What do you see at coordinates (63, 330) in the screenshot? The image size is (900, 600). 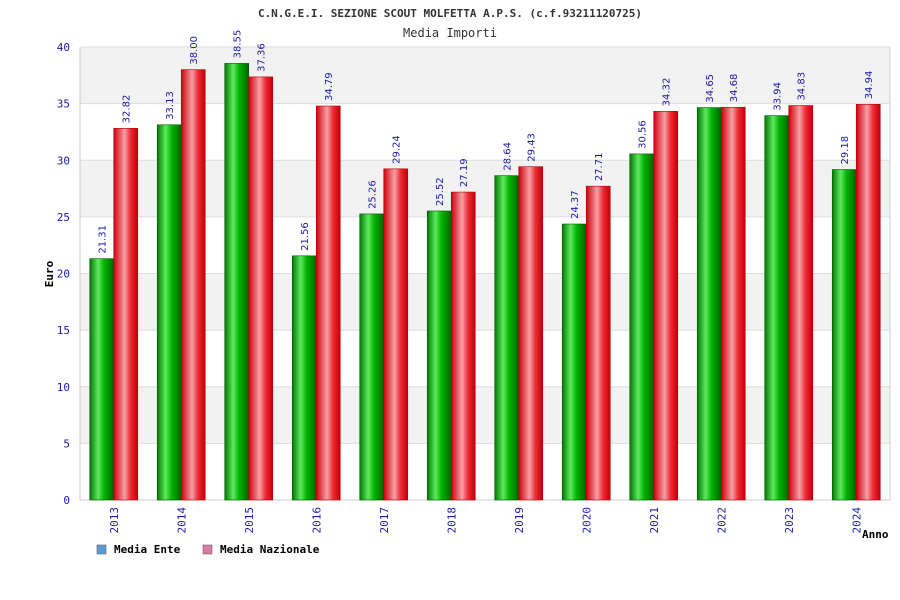 I see `y-tick-label: 15` at bounding box center [63, 330].